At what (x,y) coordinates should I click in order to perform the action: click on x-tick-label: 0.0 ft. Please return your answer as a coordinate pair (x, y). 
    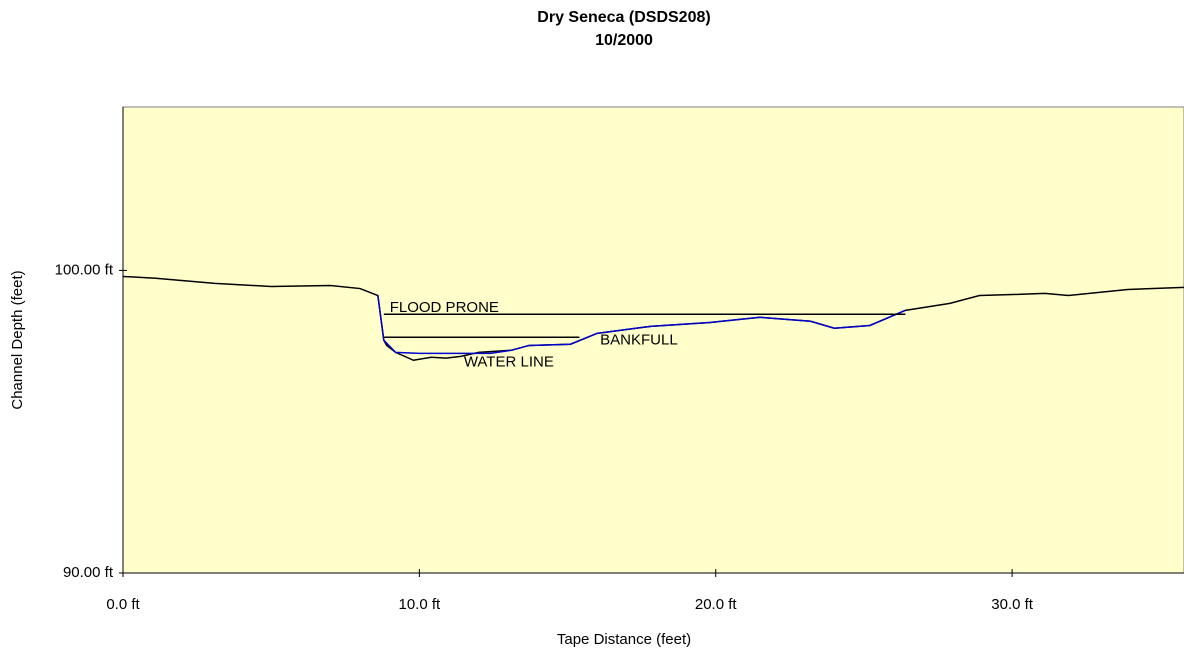
    Looking at the image, I should click on (123, 604).